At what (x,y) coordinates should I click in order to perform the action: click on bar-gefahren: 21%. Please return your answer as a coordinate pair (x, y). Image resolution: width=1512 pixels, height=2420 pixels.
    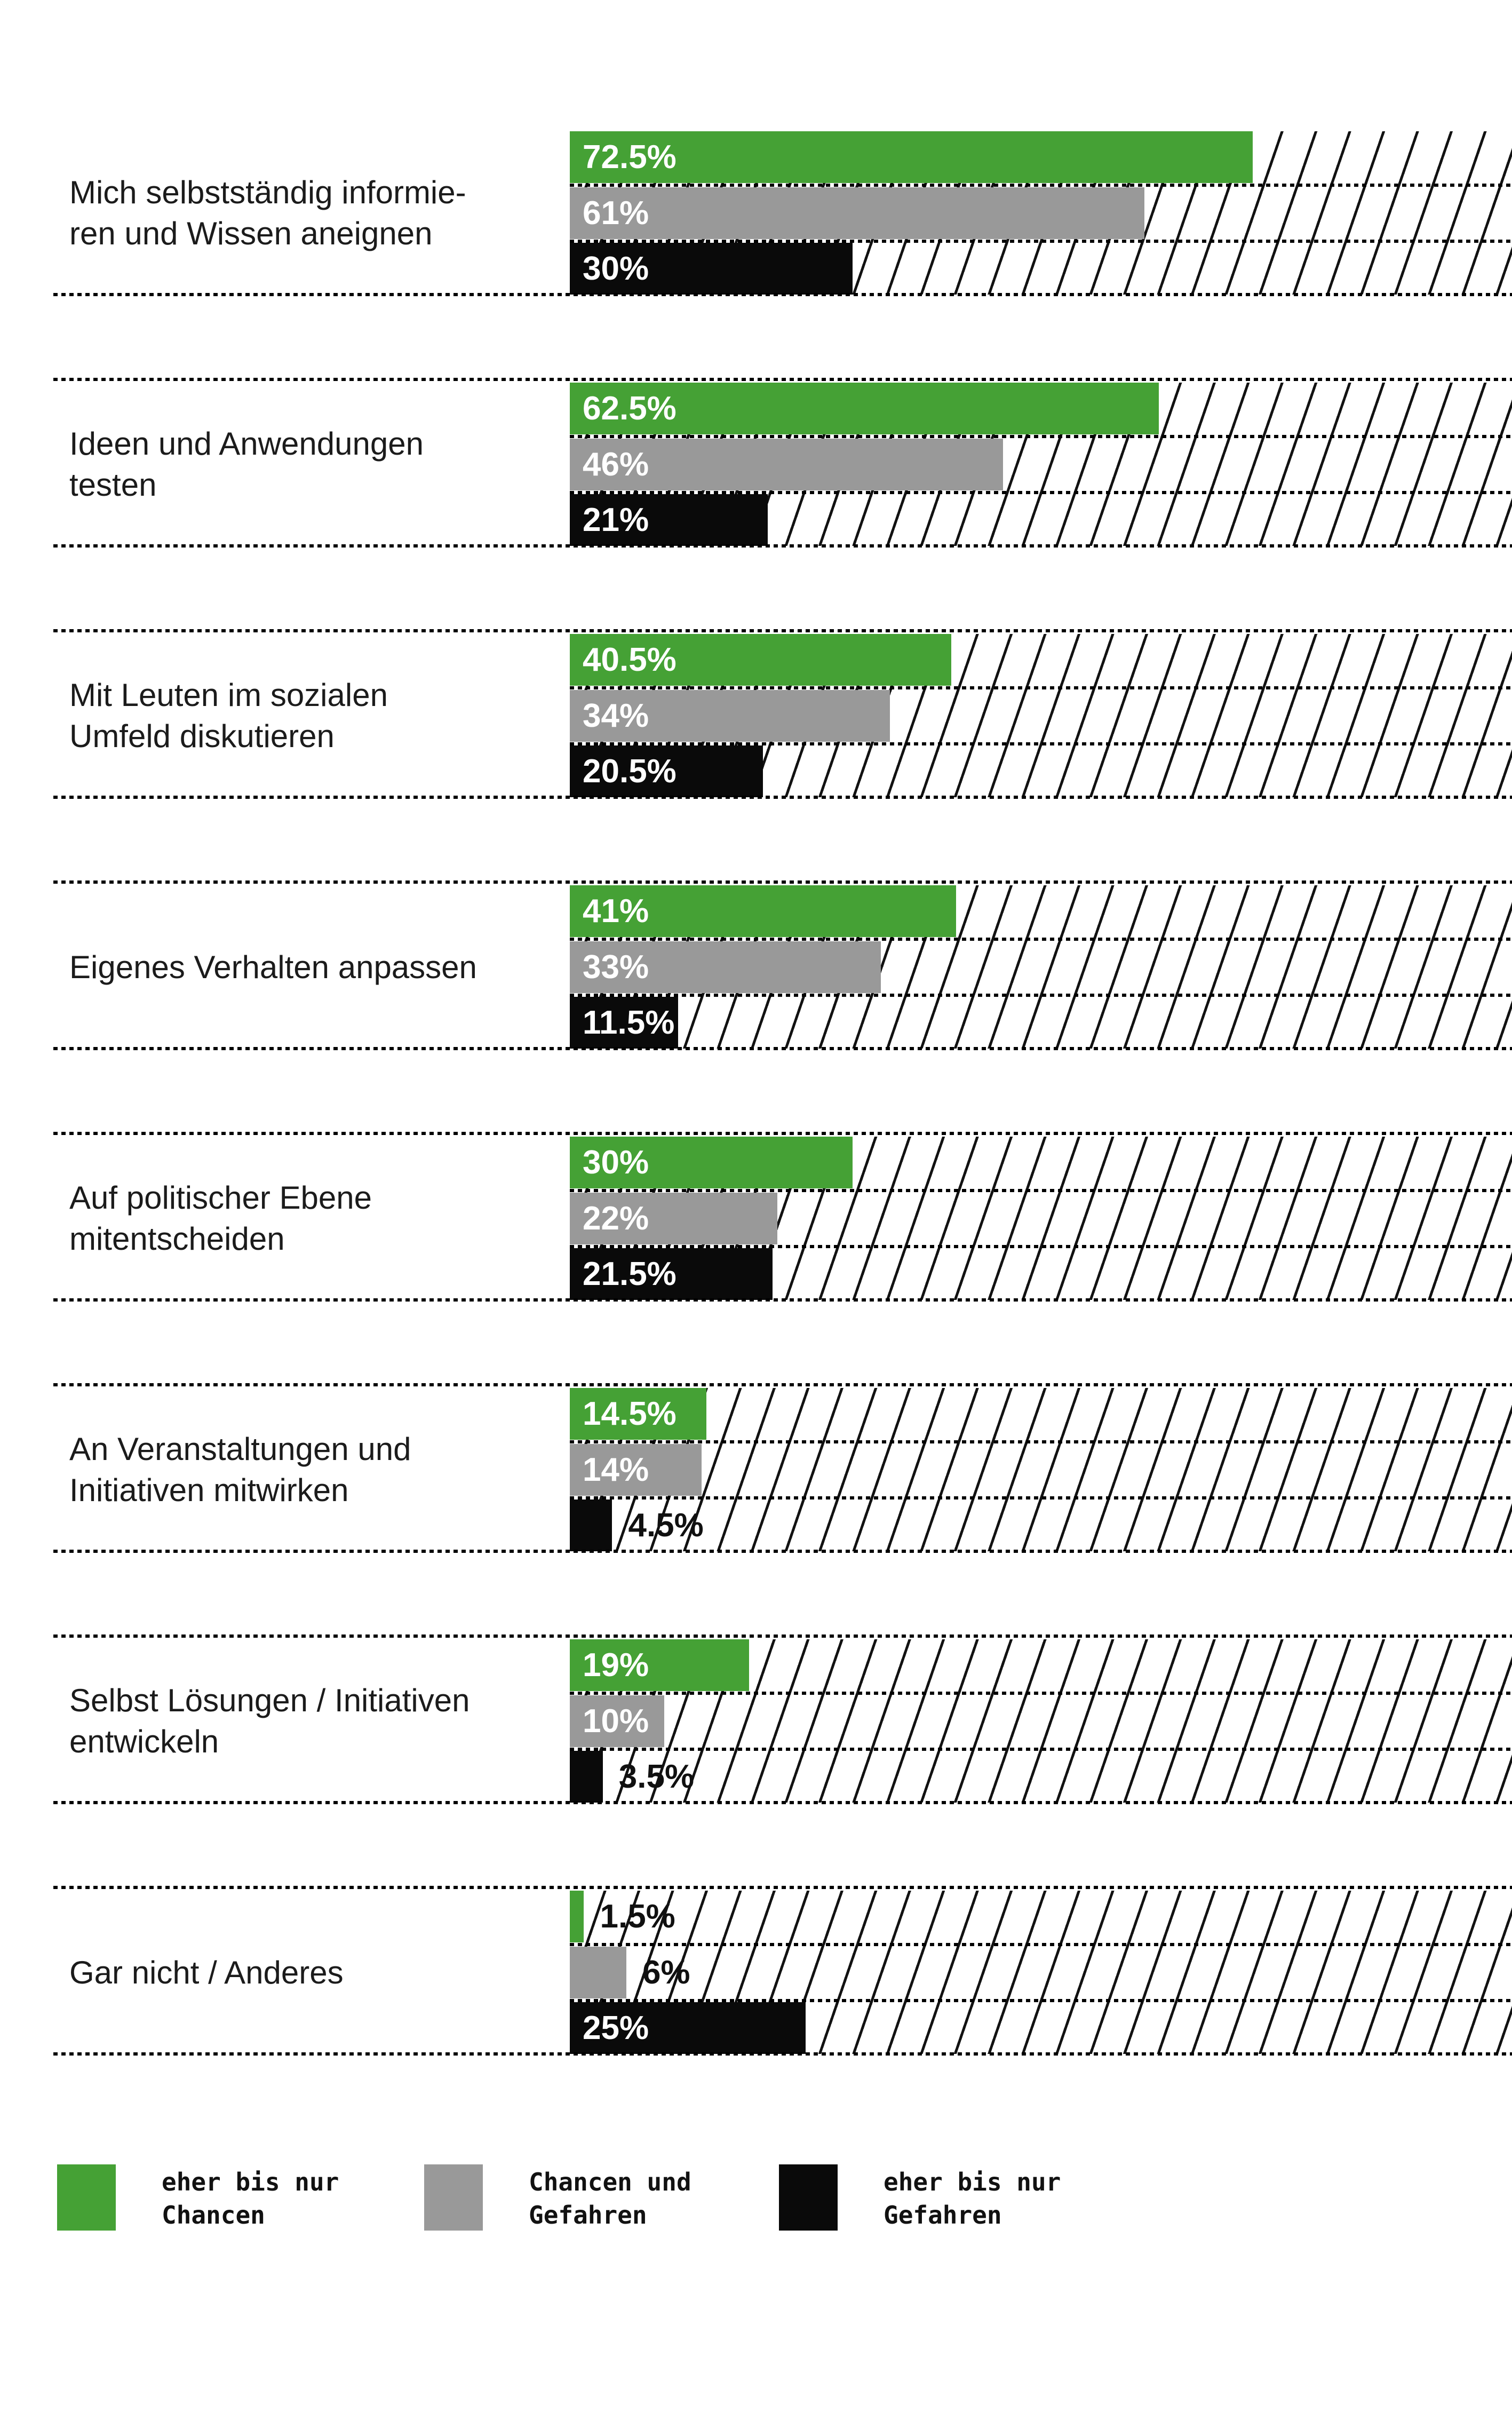
    Looking at the image, I should click on (669, 520).